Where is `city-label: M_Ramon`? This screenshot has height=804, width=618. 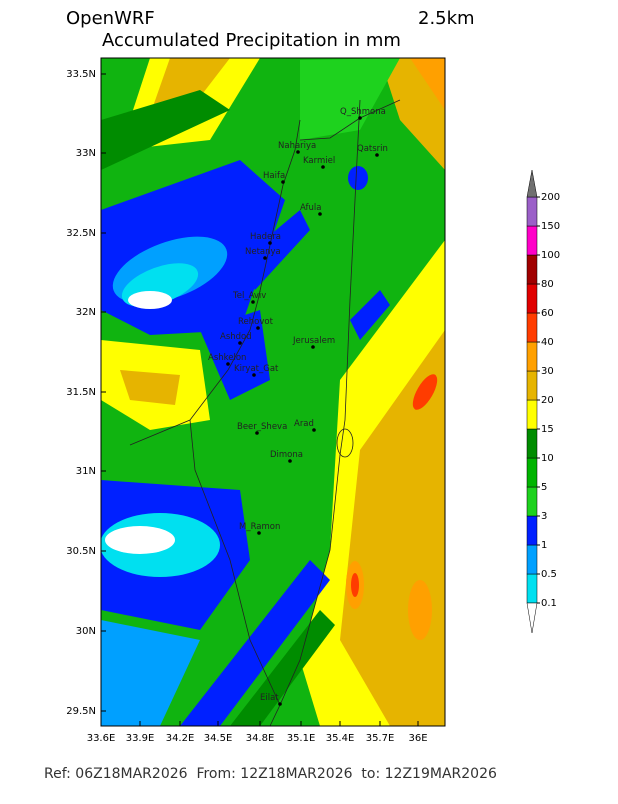
city-label: M_Ramon is located at coordinates (259, 527).